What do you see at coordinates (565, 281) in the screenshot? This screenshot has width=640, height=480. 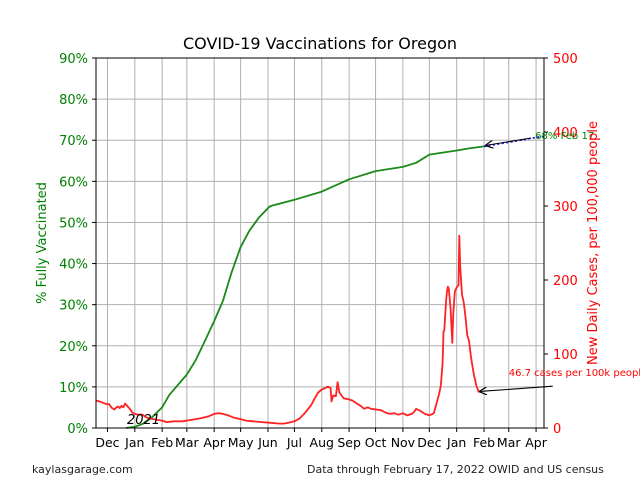 I see `right-tick-label: 200` at bounding box center [565, 281].